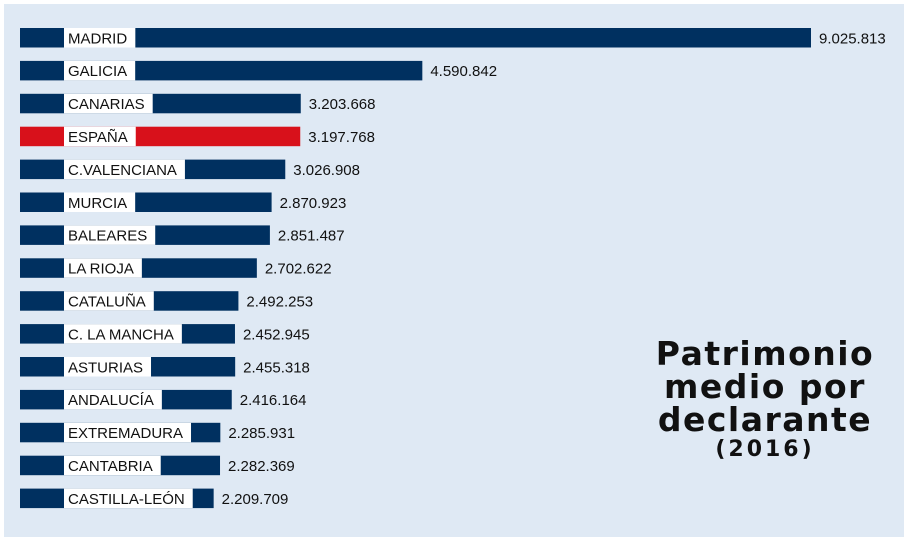  I want to click on bar-row-castilla-leon: CASTILLA-LEÓN 2.209.709, so click(154, 498).